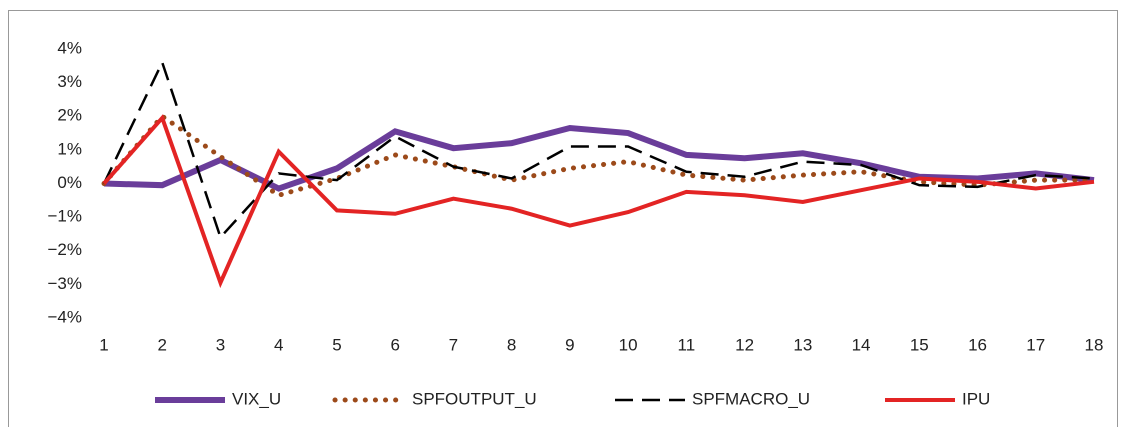 The width and height of the screenshot is (1126, 427). What do you see at coordinates (220, 344) in the screenshot?
I see `x-tick-label: 3` at bounding box center [220, 344].